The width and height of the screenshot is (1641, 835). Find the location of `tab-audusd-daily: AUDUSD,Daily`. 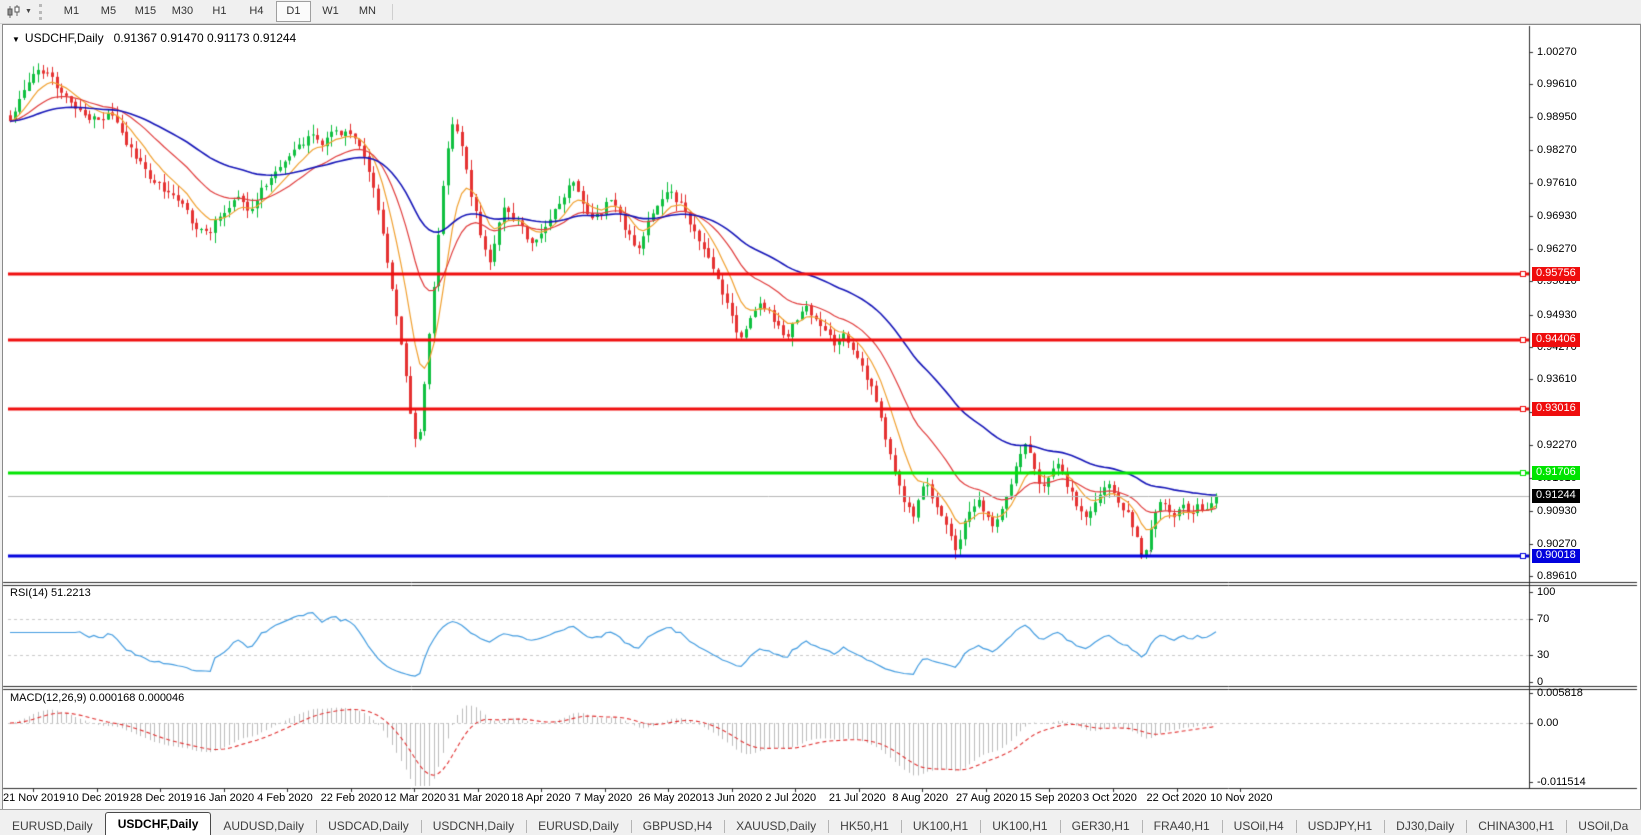

tab-audusd-daily: AUDUSD,Daily is located at coordinates (264, 826).